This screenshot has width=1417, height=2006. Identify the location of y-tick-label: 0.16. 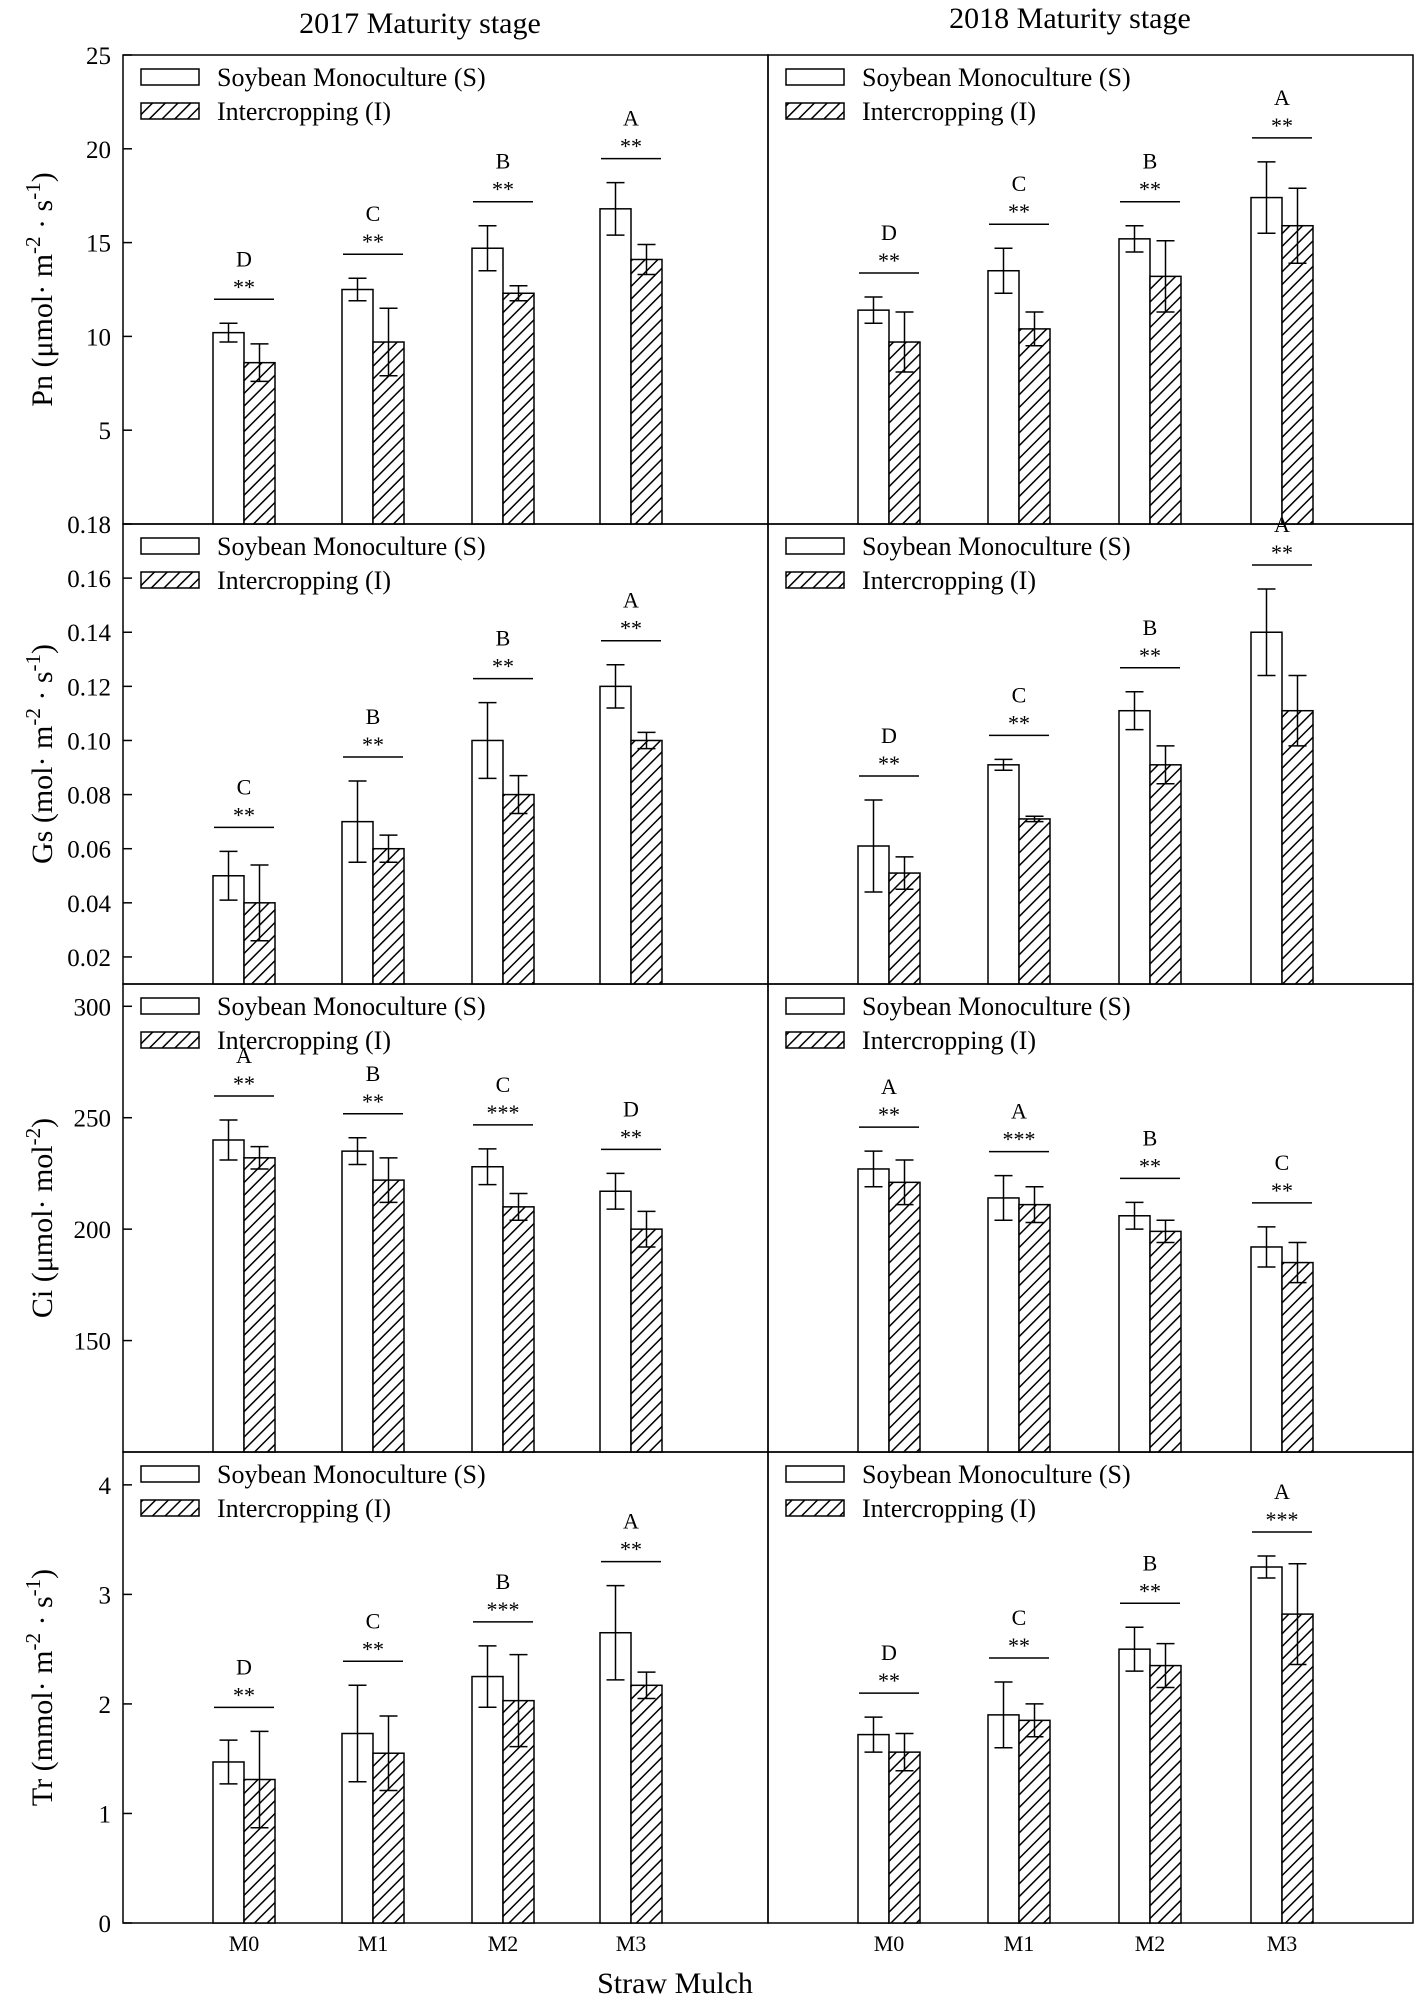
(89, 579).